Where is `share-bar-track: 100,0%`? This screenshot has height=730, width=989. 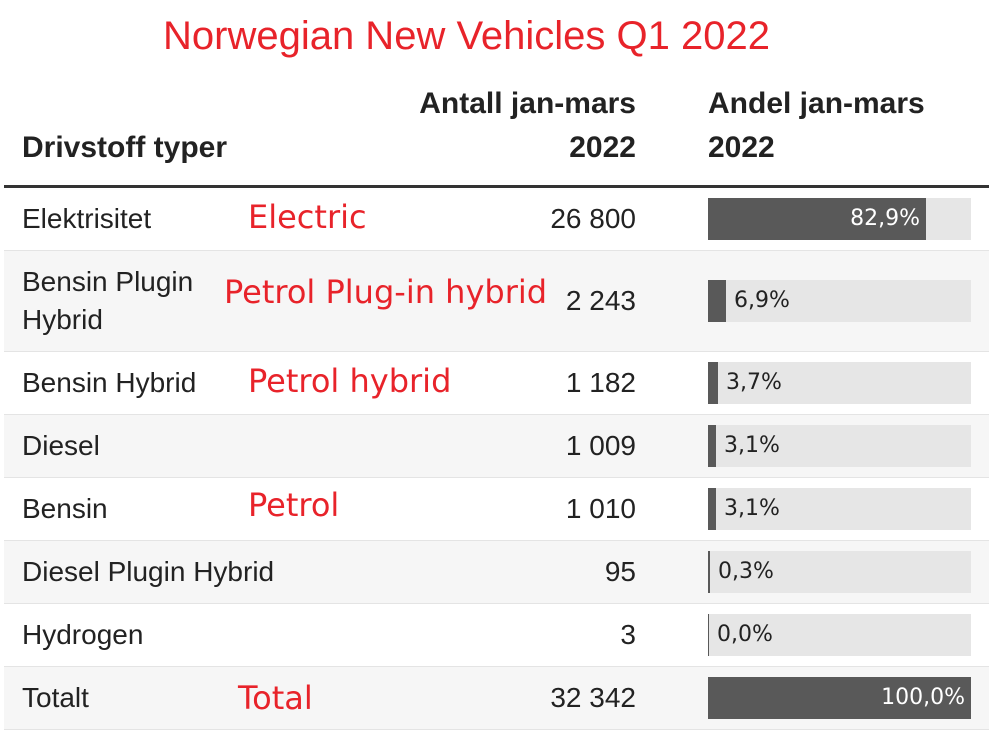 share-bar-track: 100,0% is located at coordinates (839, 698).